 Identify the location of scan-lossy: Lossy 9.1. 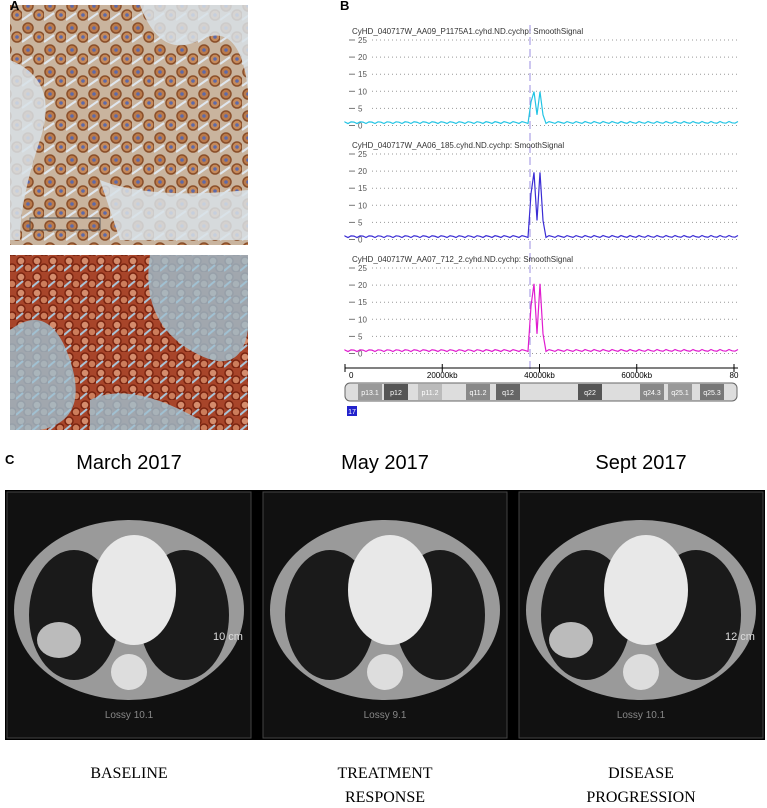
(385, 715).